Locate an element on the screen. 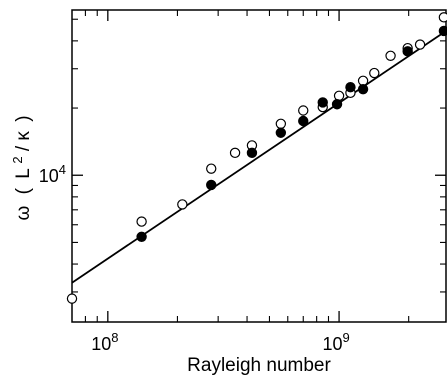  x-tick-label: 10⁸ is located at coordinates (104, 342).